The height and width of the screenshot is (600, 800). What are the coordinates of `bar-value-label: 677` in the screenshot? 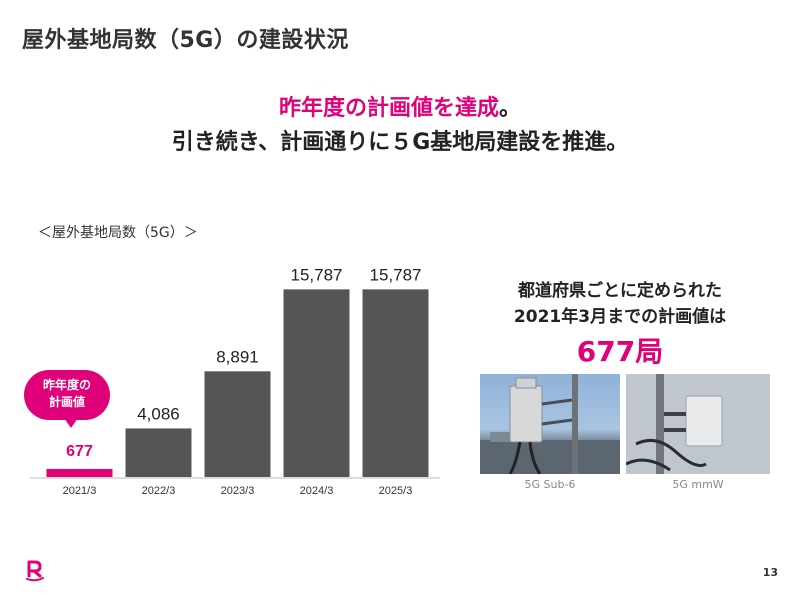 It's located at (79, 451).